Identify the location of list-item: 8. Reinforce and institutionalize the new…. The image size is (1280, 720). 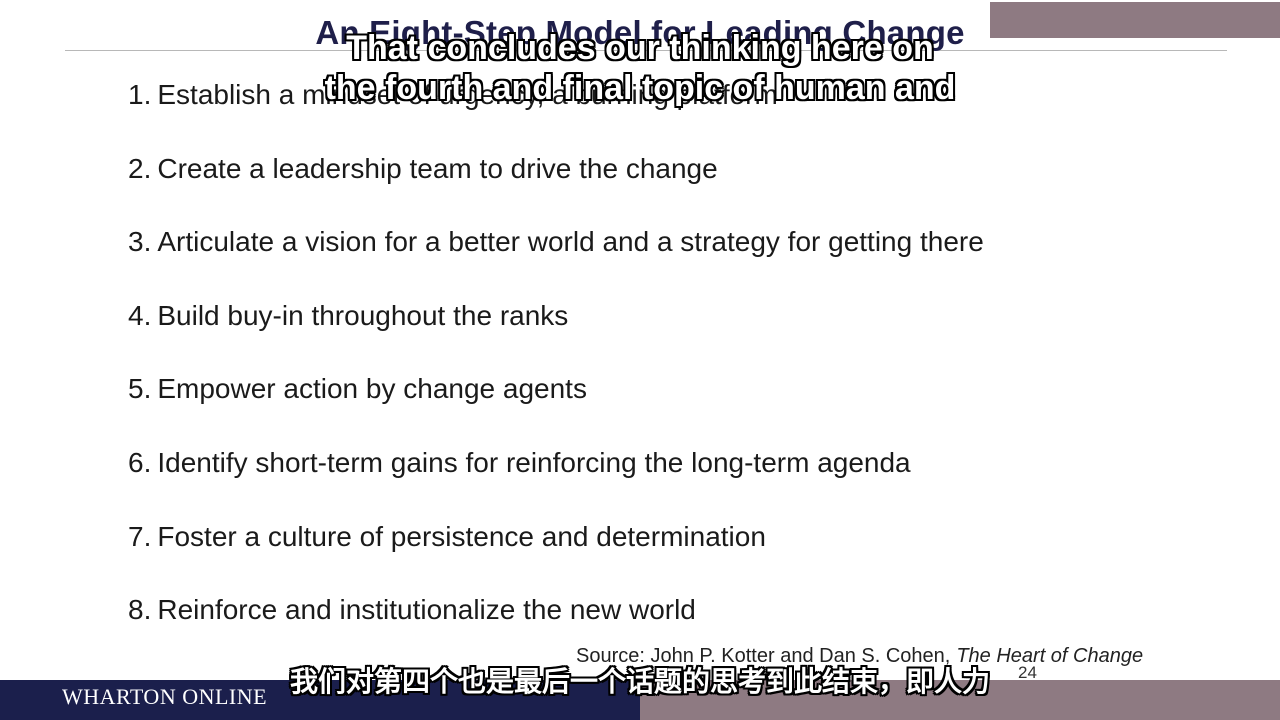
(556, 627).